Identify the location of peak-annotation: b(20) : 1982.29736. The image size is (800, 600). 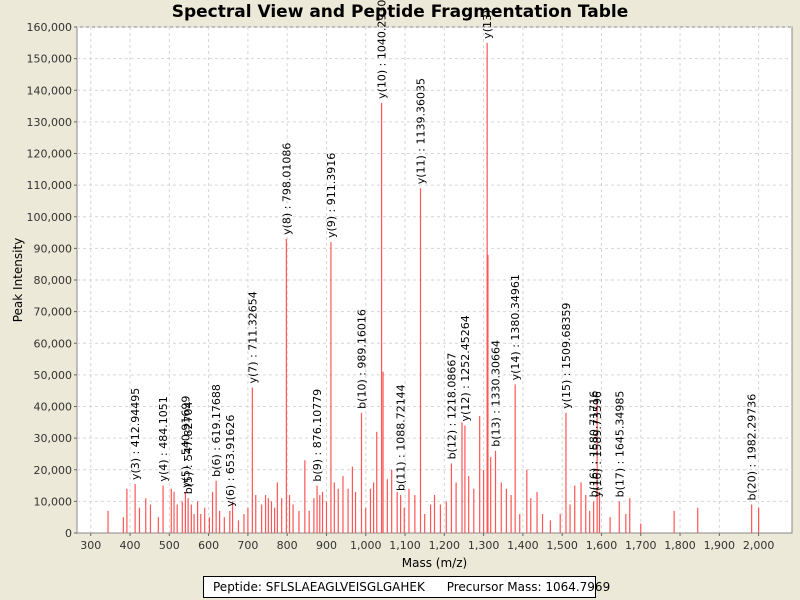
(752, 447).